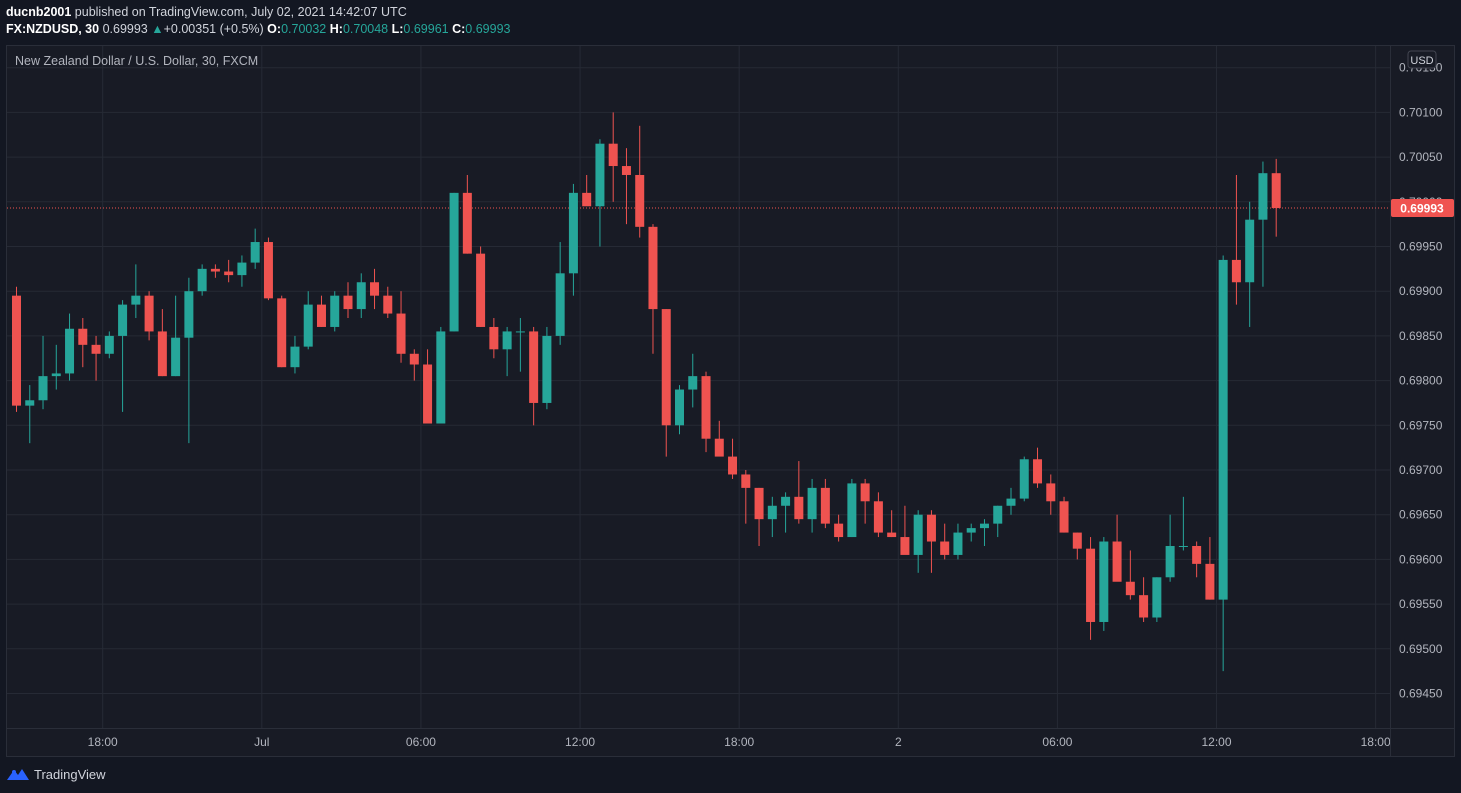 This screenshot has height=793, width=1461. Describe the element at coordinates (304, 29) in the screenshot. I see `open-value: 0.70032` at that location.